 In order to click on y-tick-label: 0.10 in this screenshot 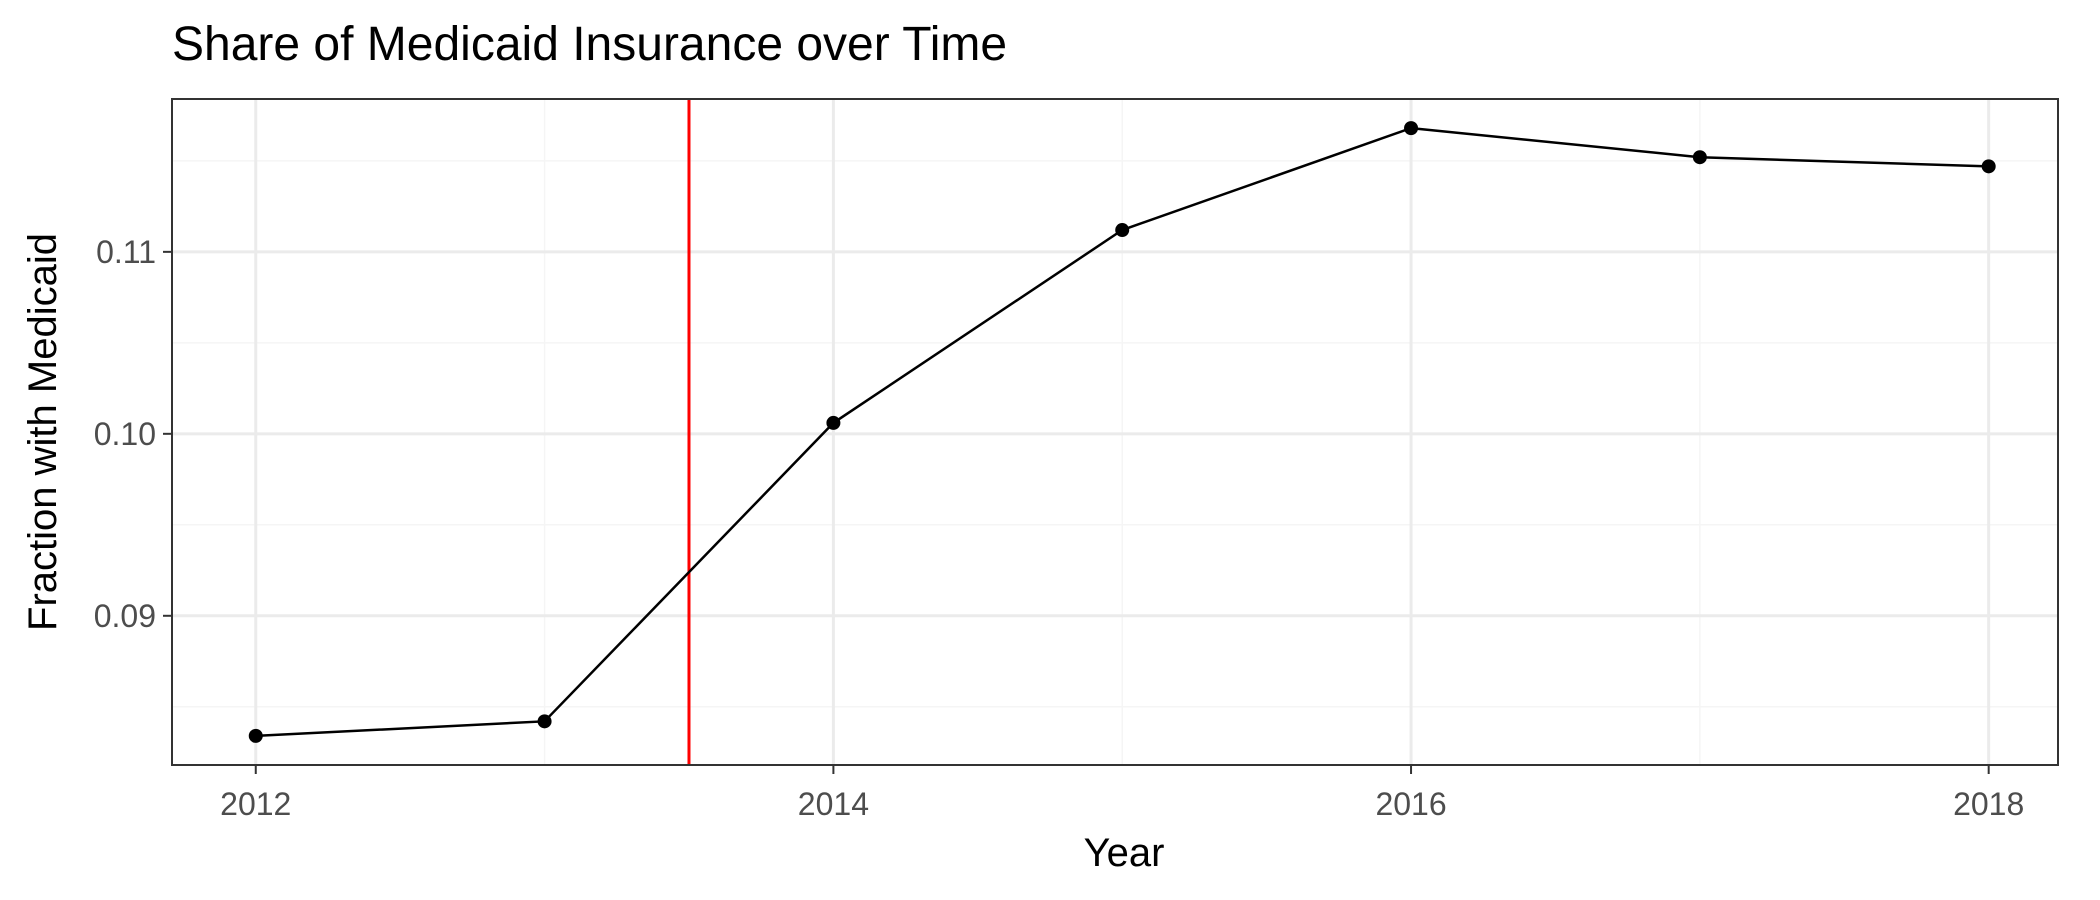, I will do `click(125, 434)`.